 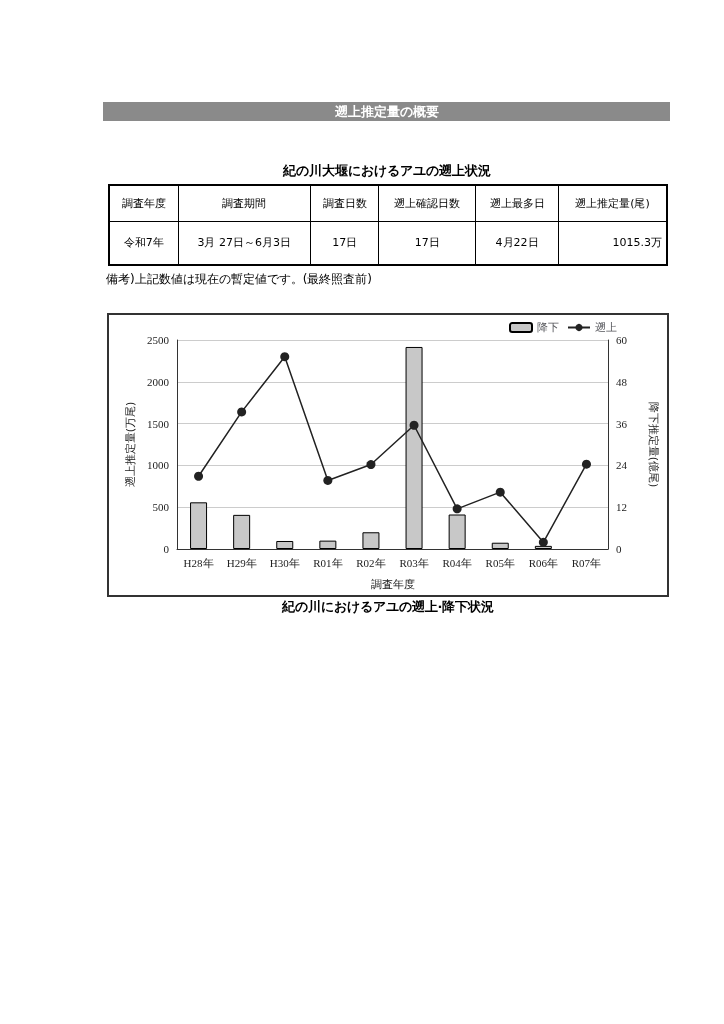 I want to click on text: 備考)上記数値は現在の暫定値です。(最終照査前), so click(x=239, y=279).